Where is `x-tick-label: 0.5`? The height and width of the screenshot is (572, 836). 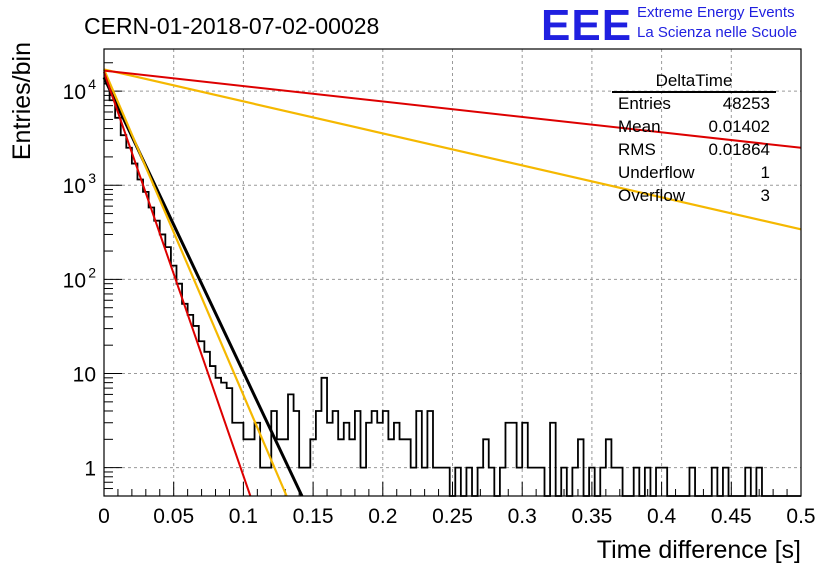
x-tick-label: 0.5 is located at coordinates (800, 516).